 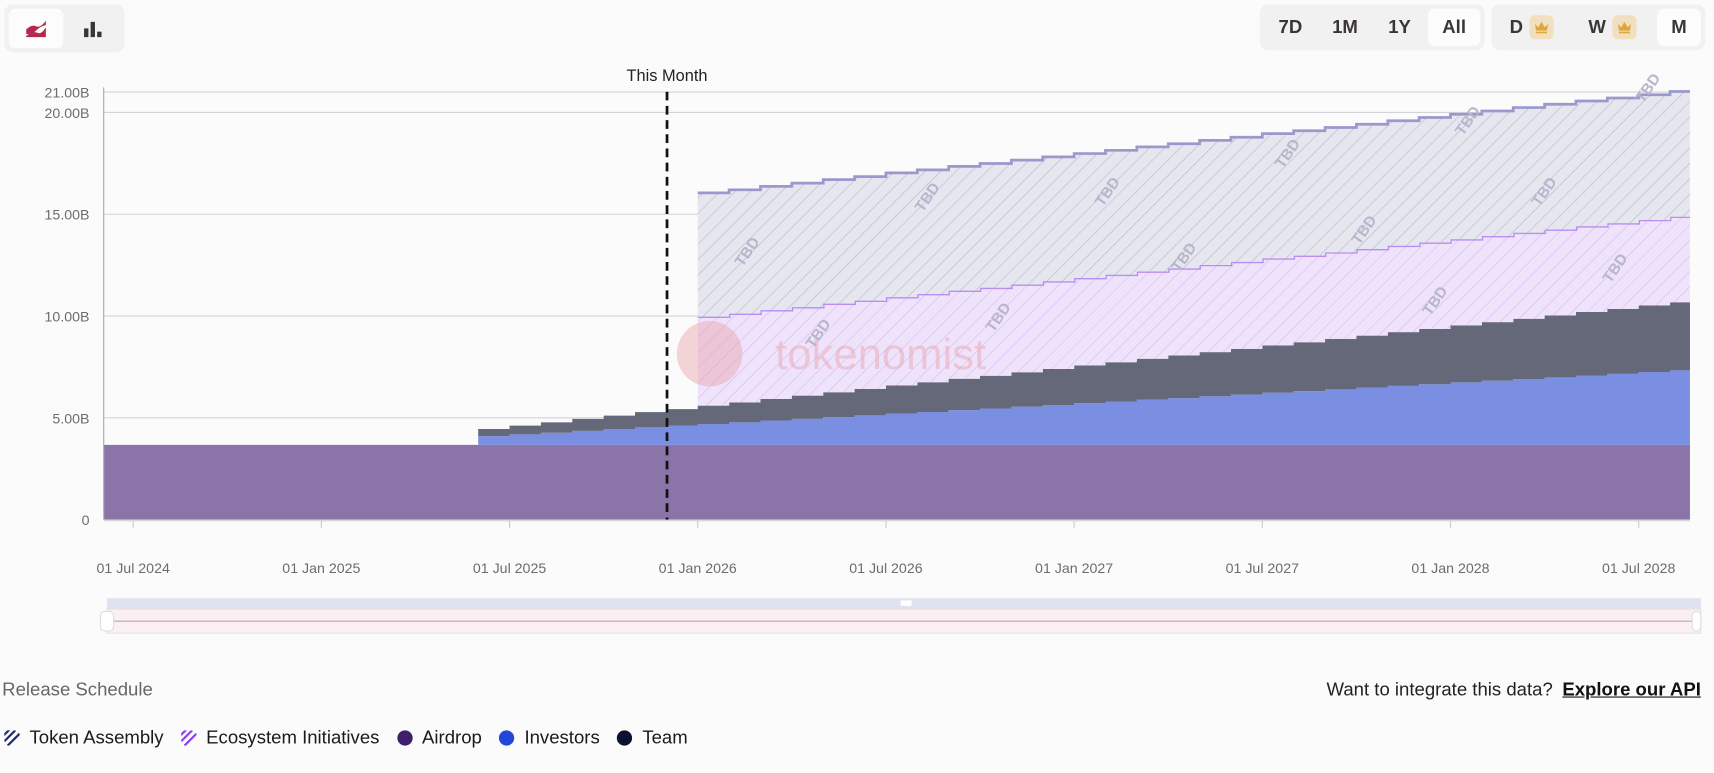 I want to click on ecosystem-initiatives-area, so click(x=1193, y=311).